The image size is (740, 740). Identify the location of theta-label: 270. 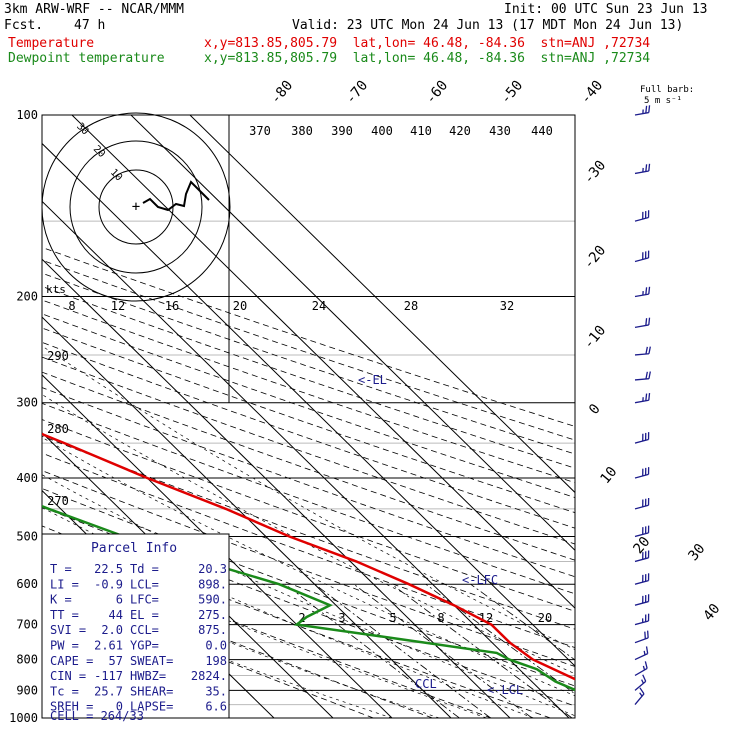
(58, 501).